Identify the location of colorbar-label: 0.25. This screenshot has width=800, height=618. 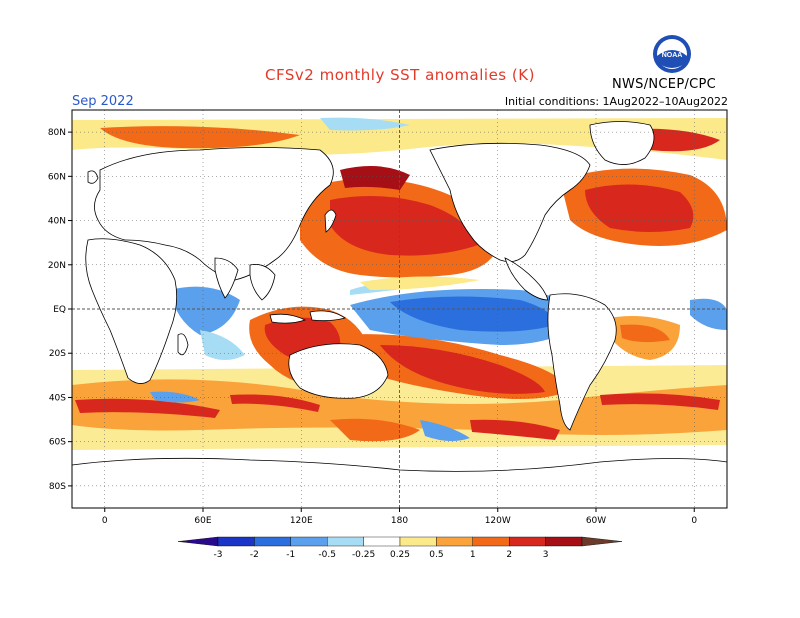
(400, 555).